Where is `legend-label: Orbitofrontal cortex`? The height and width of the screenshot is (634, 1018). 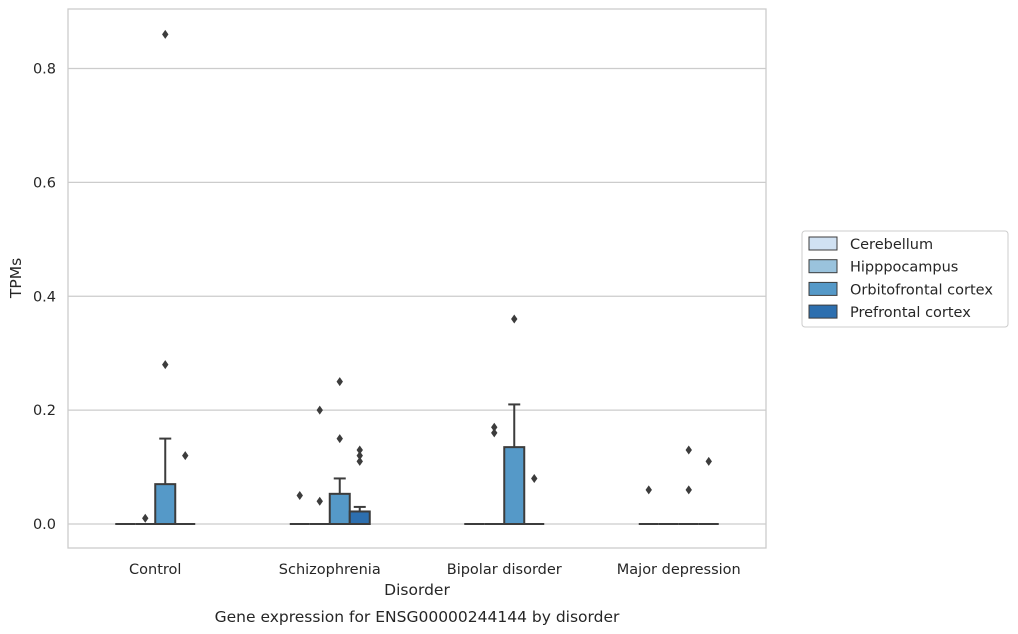
legend-label: Orbitofrontal cortex is located at coordinates (921, 290).